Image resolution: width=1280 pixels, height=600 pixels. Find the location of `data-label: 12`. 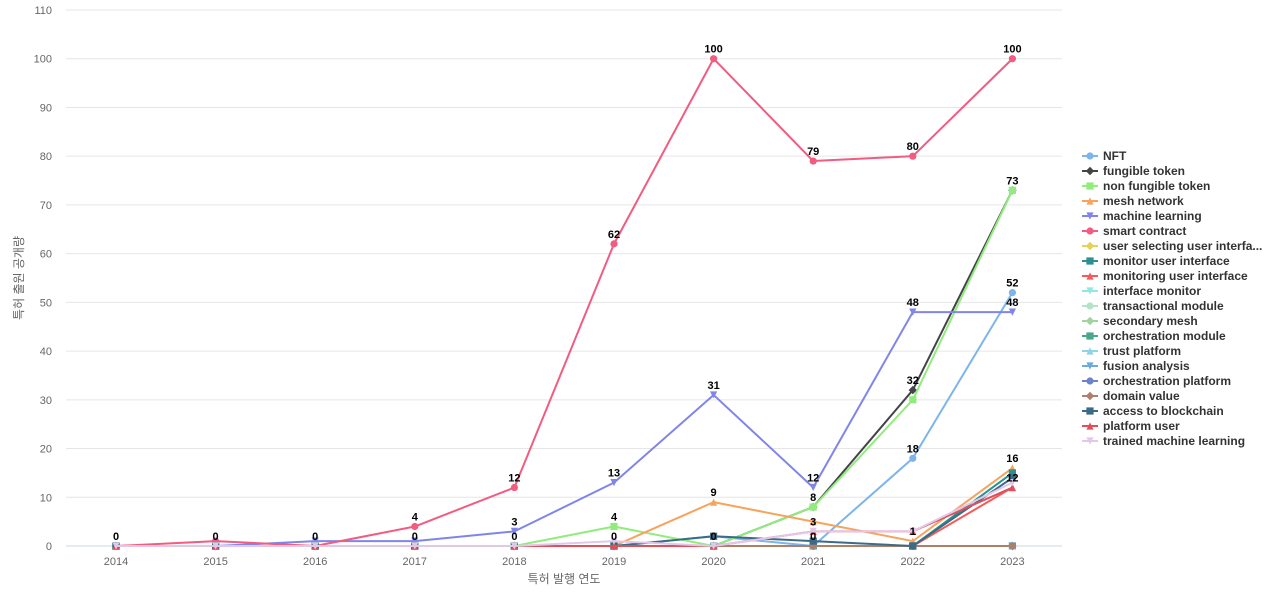

data-label: 12 is located at coordinates (1012, 479).